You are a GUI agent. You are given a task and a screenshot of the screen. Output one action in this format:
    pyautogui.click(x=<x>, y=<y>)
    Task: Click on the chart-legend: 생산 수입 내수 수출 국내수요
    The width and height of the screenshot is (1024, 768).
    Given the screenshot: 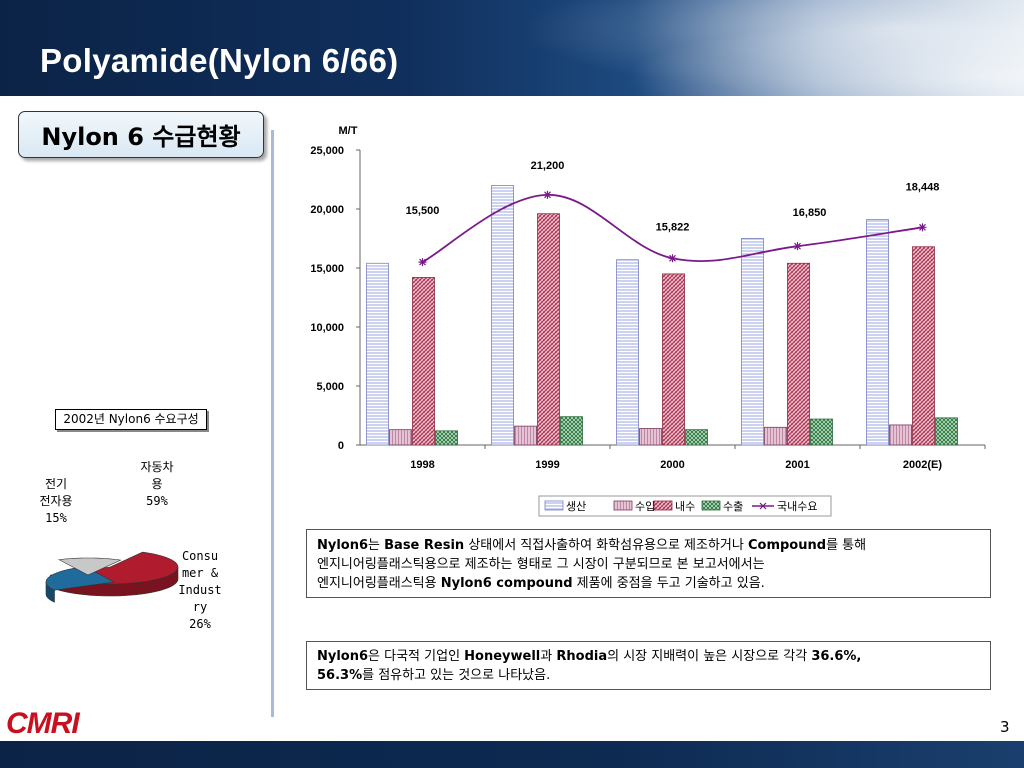 What is the action you would take?
    pyautogui.click(x=685, y=506)
    